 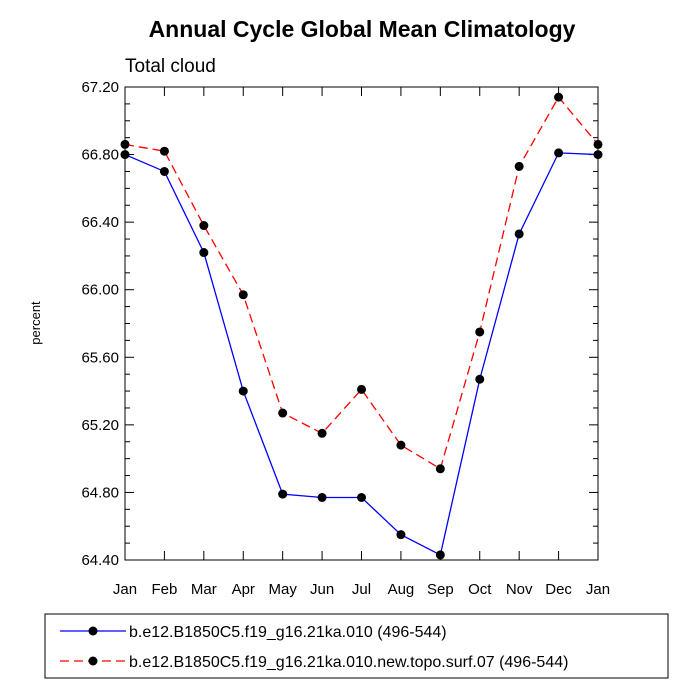 What do you see at coordinates (243, 589) in the screenshot?
I see `x-tick-label: Apr` at bounding box center [243, 589].